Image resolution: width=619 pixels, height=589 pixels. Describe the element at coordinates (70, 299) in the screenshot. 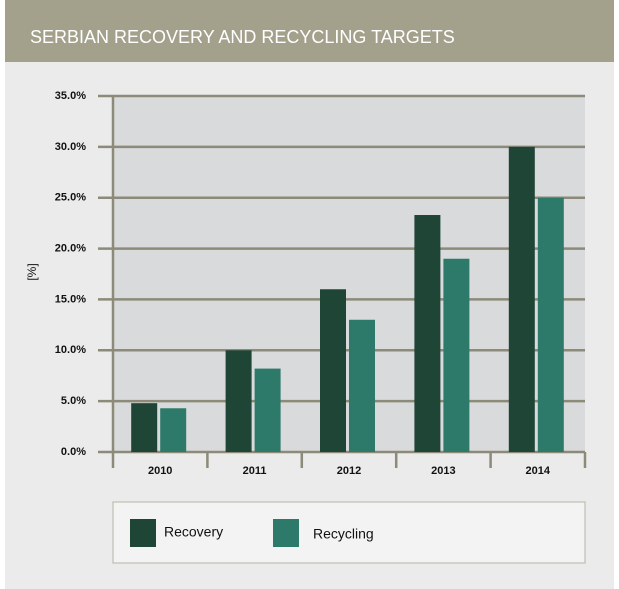

I see `y-tick-label: 15.0%` at that location.